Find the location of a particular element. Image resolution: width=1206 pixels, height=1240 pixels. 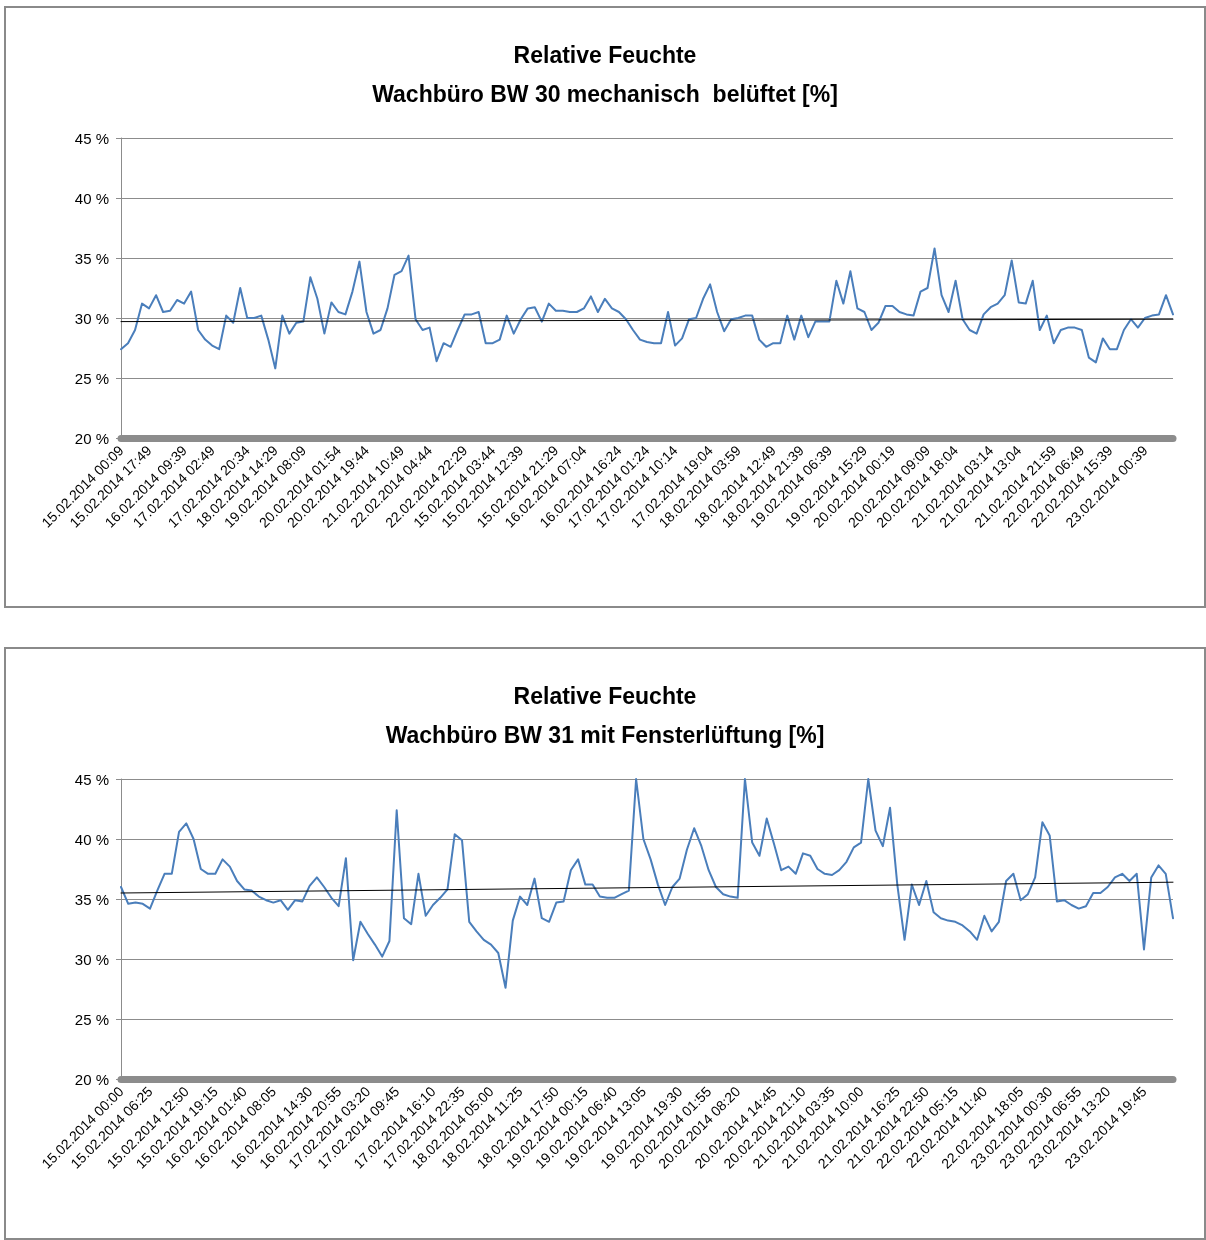

chart-title: Relative Feuchte Wachbüro BW 30 mechanisch belüftet [%] is located at coordinates (605, 74).